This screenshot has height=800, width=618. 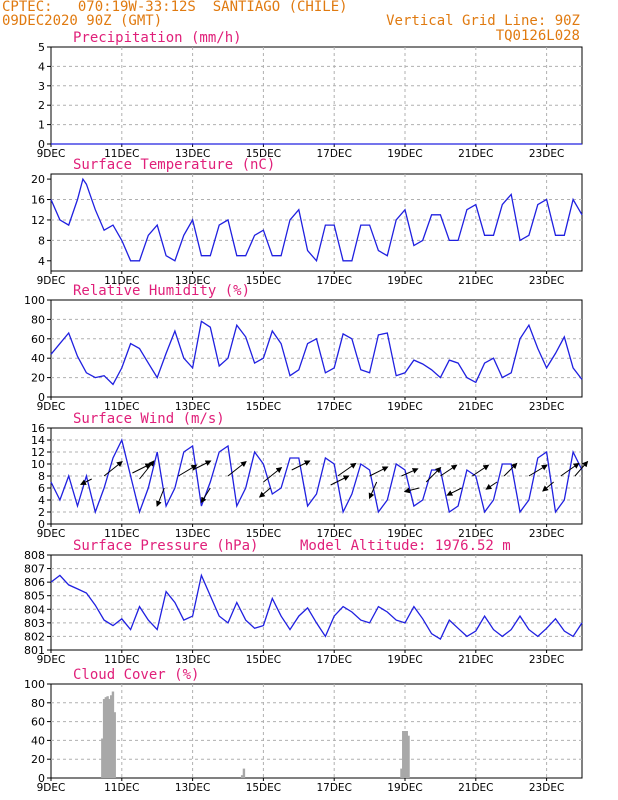 What do you see at coordinates (38, 220) in the screenshot?
I see `y-tick-label: 12` at bounding box center [38, 220].